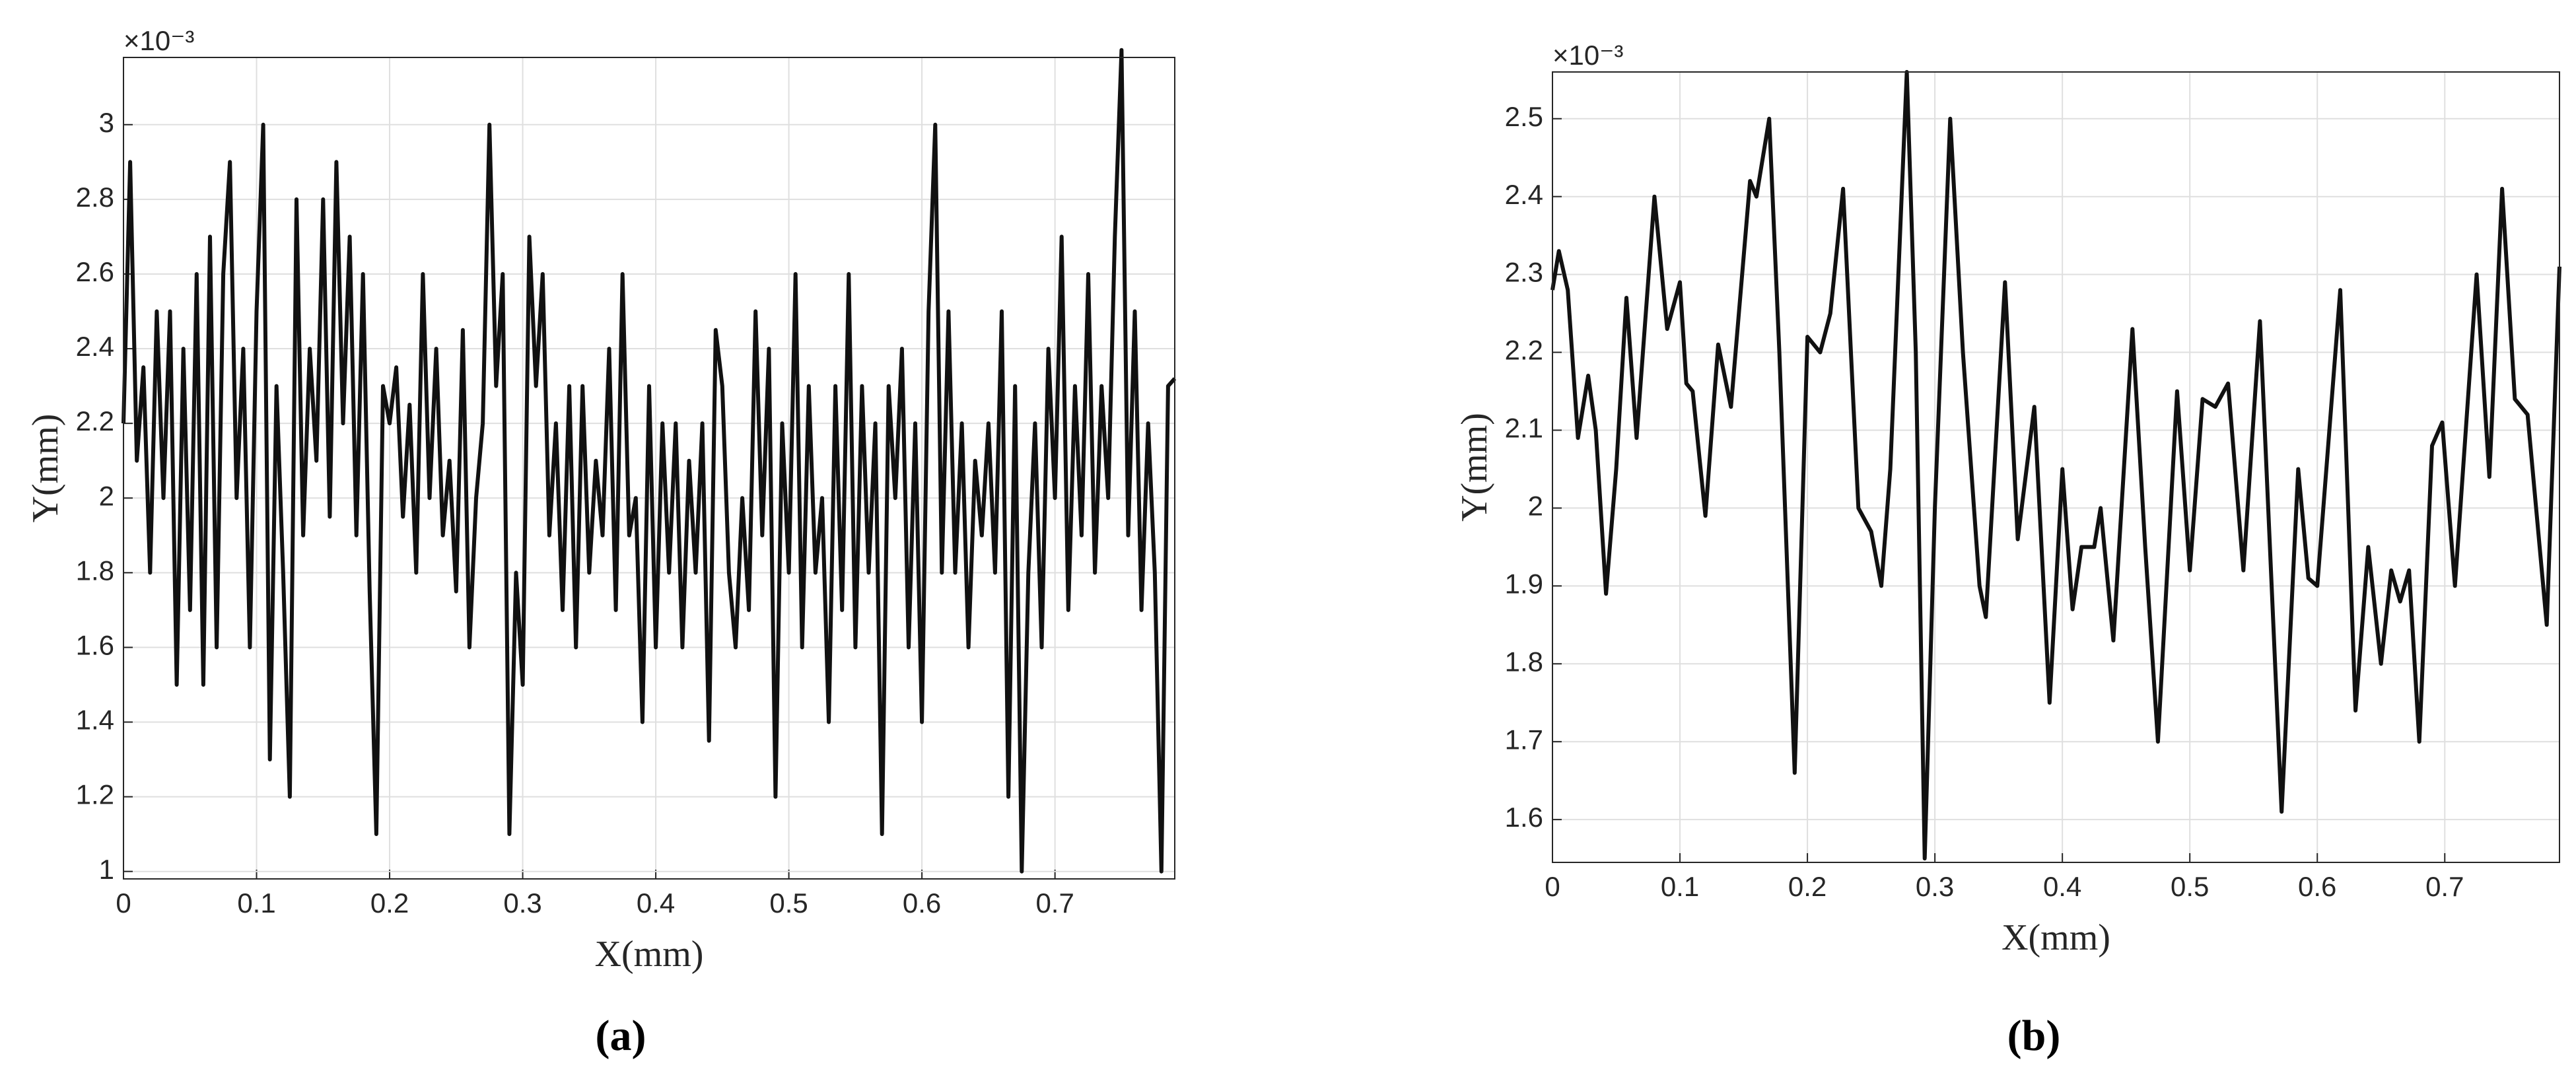 The image size is (2576, 1077). I want to click on y-tick-label: 1.7, so click(1524, 740).